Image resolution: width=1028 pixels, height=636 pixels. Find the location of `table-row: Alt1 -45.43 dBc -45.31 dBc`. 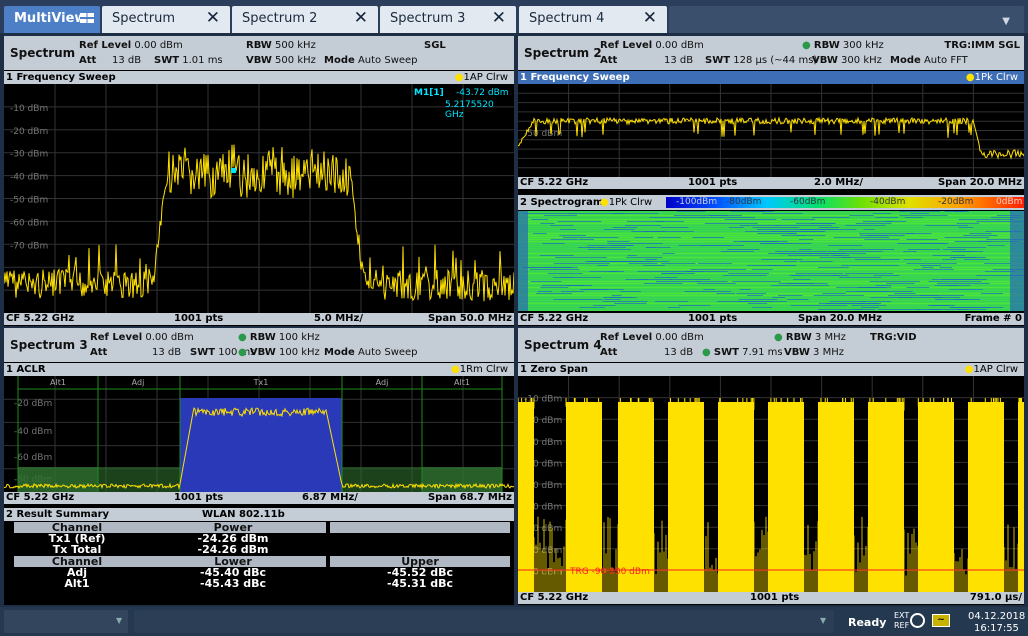

table-row: Alt1 -45.43 dBc -45.31 dBc is located at coordinates (259, 583).